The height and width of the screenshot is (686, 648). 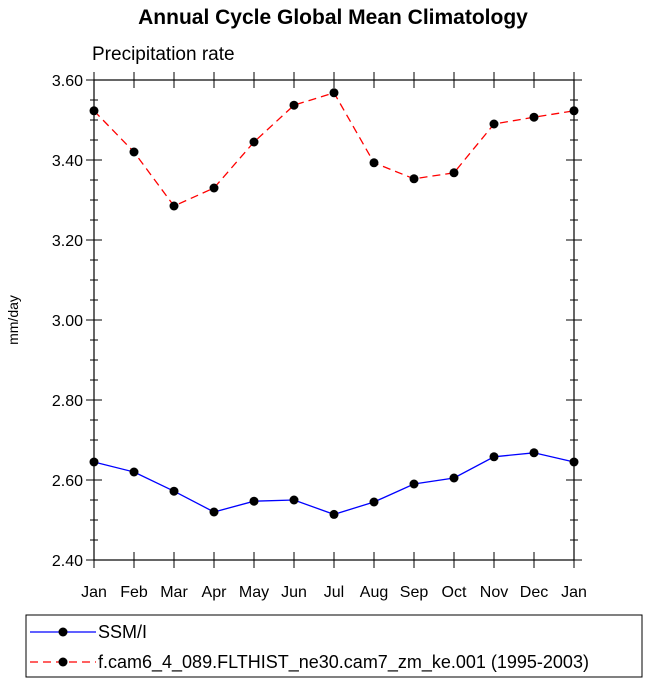 I want to click on y-tick-label: 2.60, so click(x=67, y=481).